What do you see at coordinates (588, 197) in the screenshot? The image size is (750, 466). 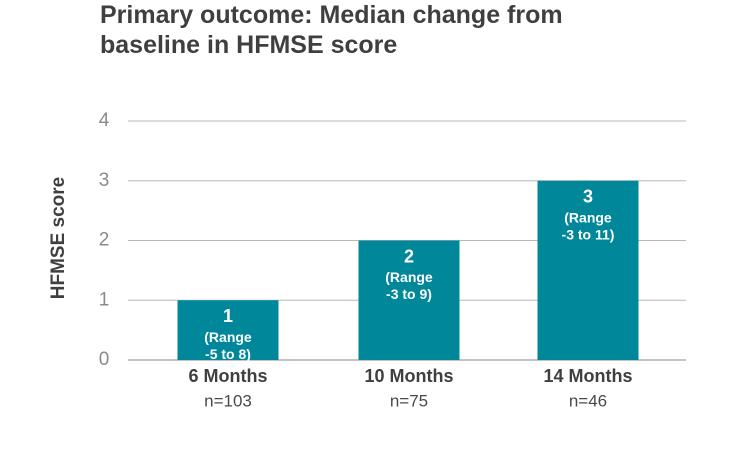 I see `bar-value-label: 3` at bounding box center [588, 197].